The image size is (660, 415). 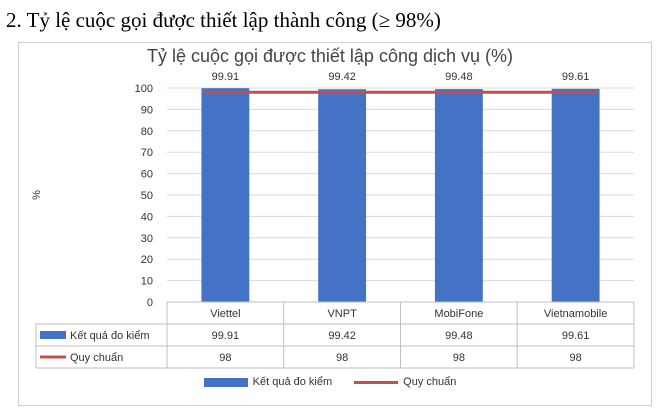 What do you see at coordinates (342, 314) in the screenshot?
I see `category-label: VNPT` at bounding box center [342, 314].